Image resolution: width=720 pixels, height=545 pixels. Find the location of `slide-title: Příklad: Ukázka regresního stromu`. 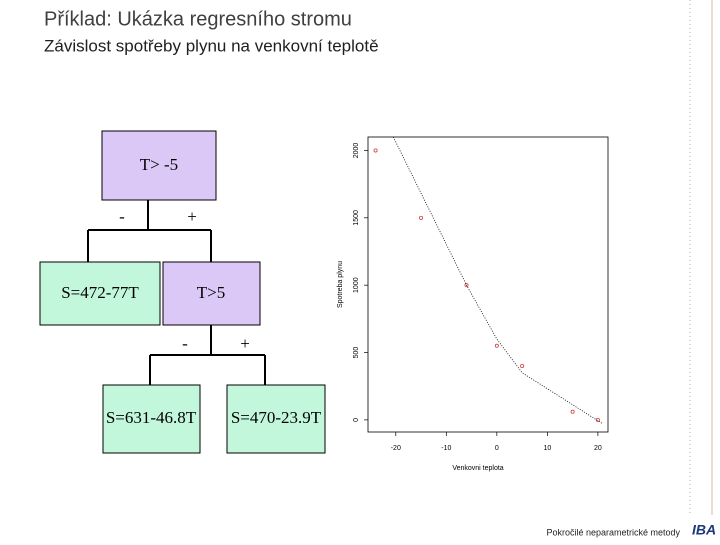

slide-title: Příklad: Ukázka regresního stromu is located at coordinates (198, 19).